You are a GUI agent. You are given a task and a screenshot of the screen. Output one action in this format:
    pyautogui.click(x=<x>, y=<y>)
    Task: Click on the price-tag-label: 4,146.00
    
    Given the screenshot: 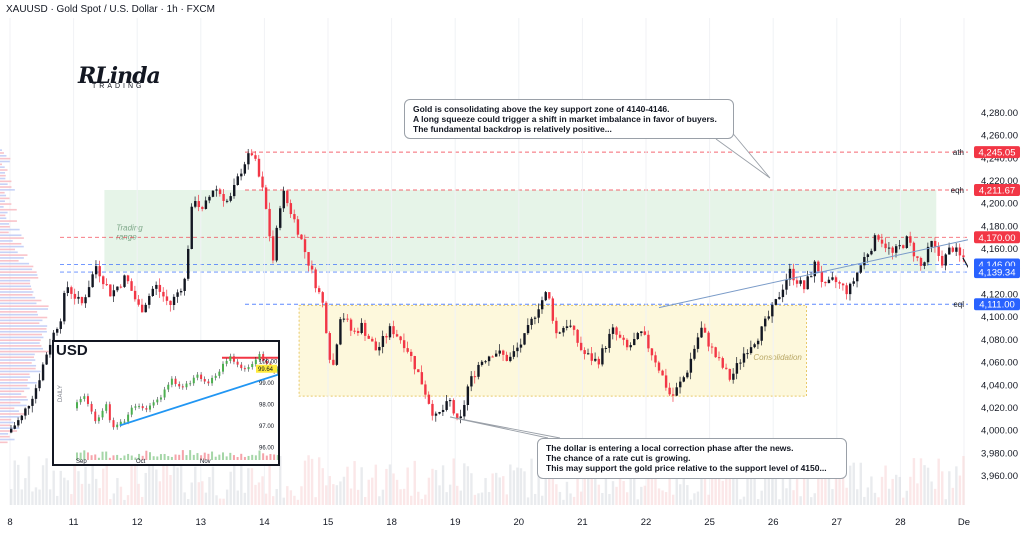 What is the action you would take?
    pyautogui.click(x=997, y=265)
    